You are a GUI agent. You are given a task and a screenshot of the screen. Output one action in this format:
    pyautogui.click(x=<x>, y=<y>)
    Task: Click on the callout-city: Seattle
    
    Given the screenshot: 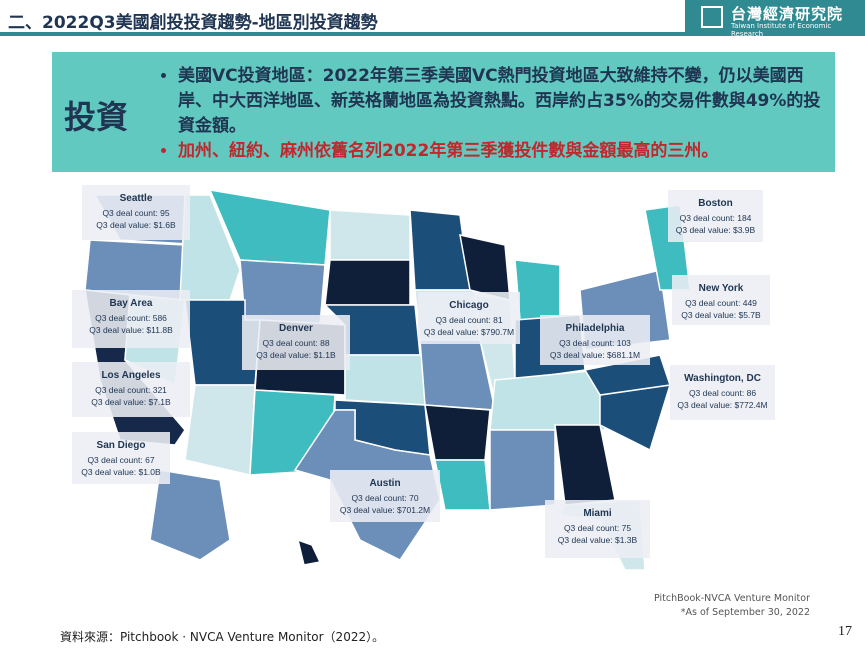 What is the action you would take?
    pyautogui.click(x=136, y=198)
    